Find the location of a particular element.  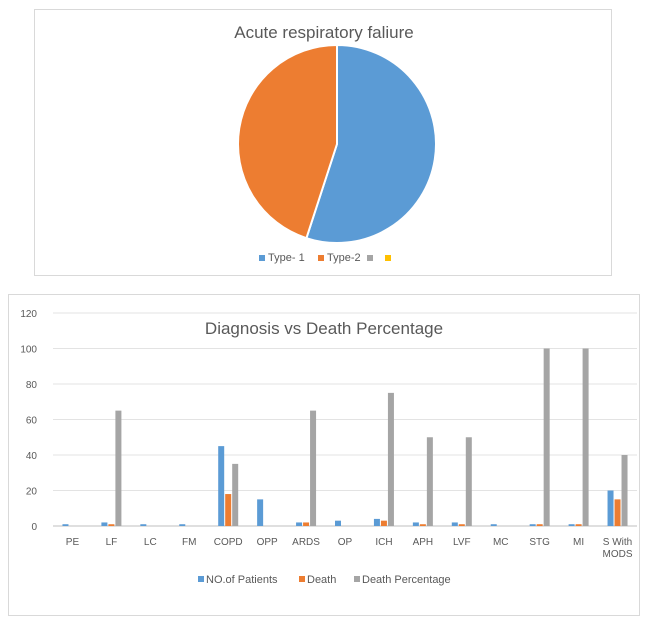

x-tick-label-2: LF is located at coordinates (112, 542).